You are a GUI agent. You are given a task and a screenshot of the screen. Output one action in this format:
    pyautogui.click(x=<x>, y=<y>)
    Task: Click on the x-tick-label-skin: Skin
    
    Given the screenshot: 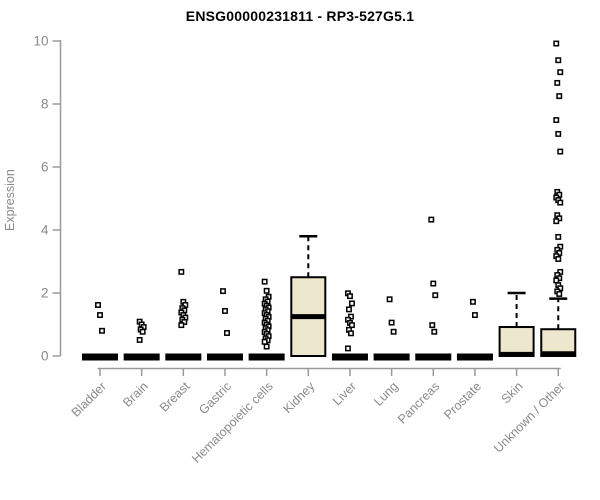 What is the action you would take?
    pyautogui.click(x=512, y=392)
    